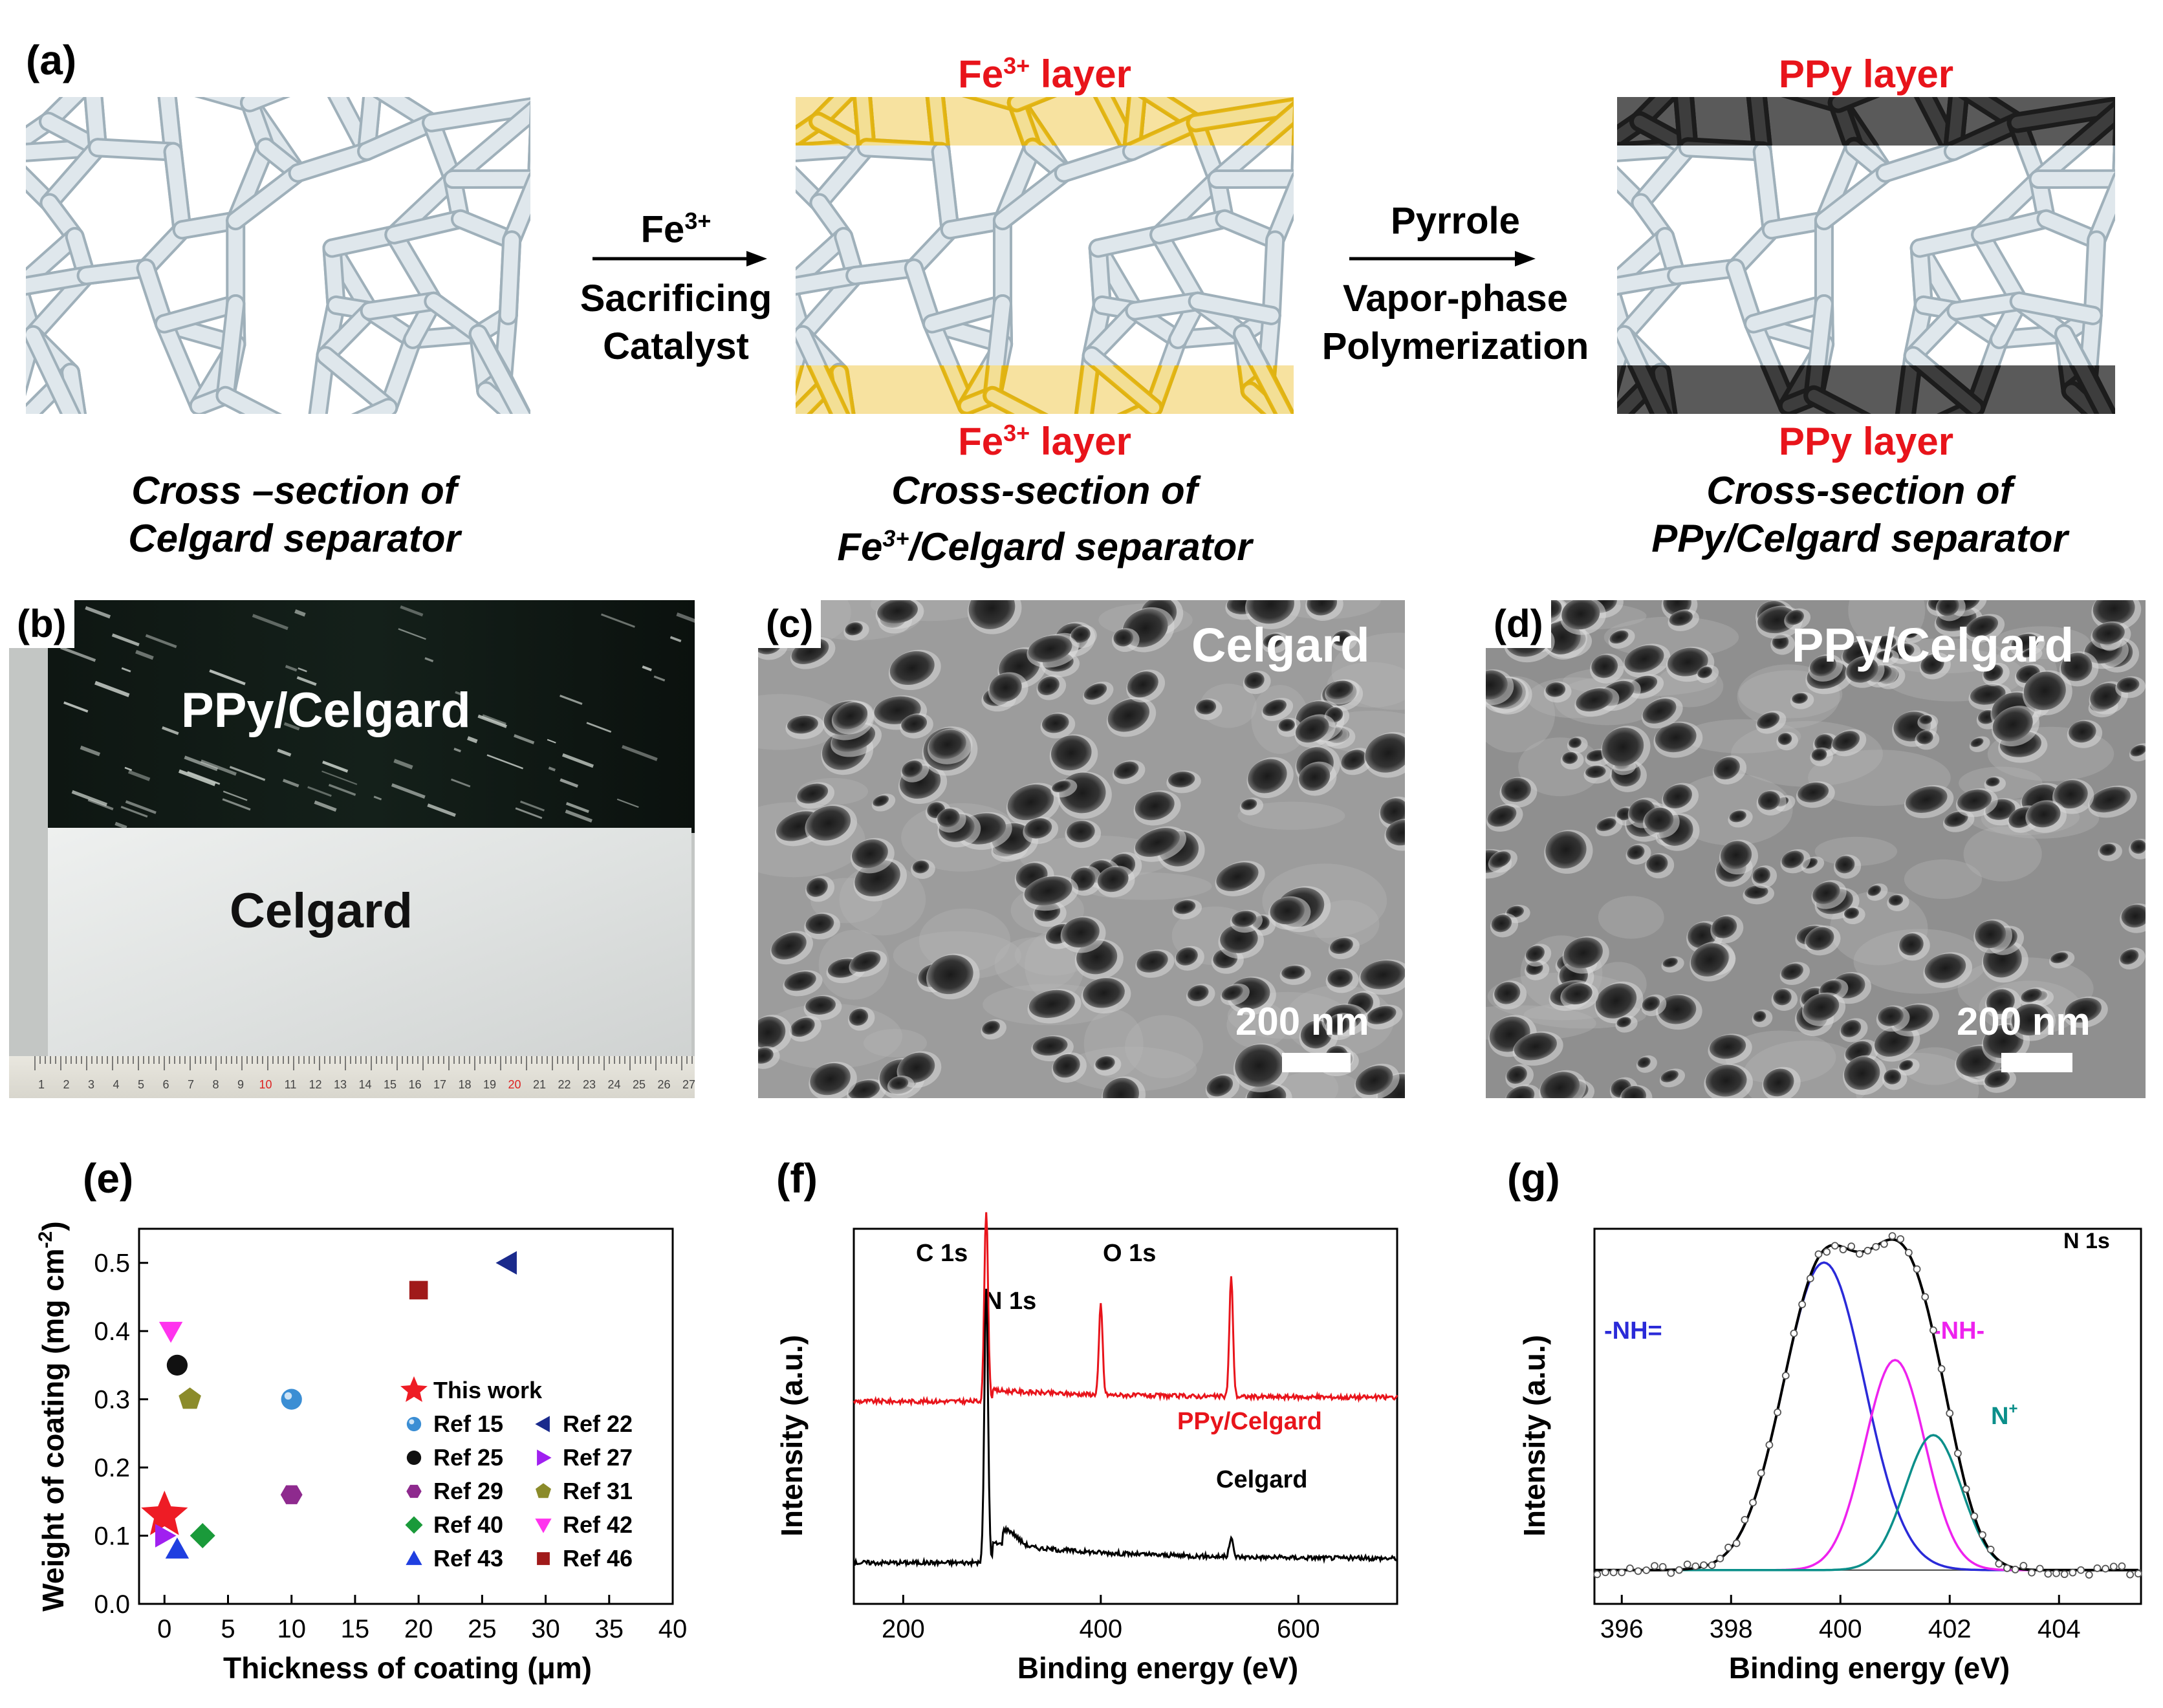  I want to click on x-tick-label: 10, so click(291, 1629).